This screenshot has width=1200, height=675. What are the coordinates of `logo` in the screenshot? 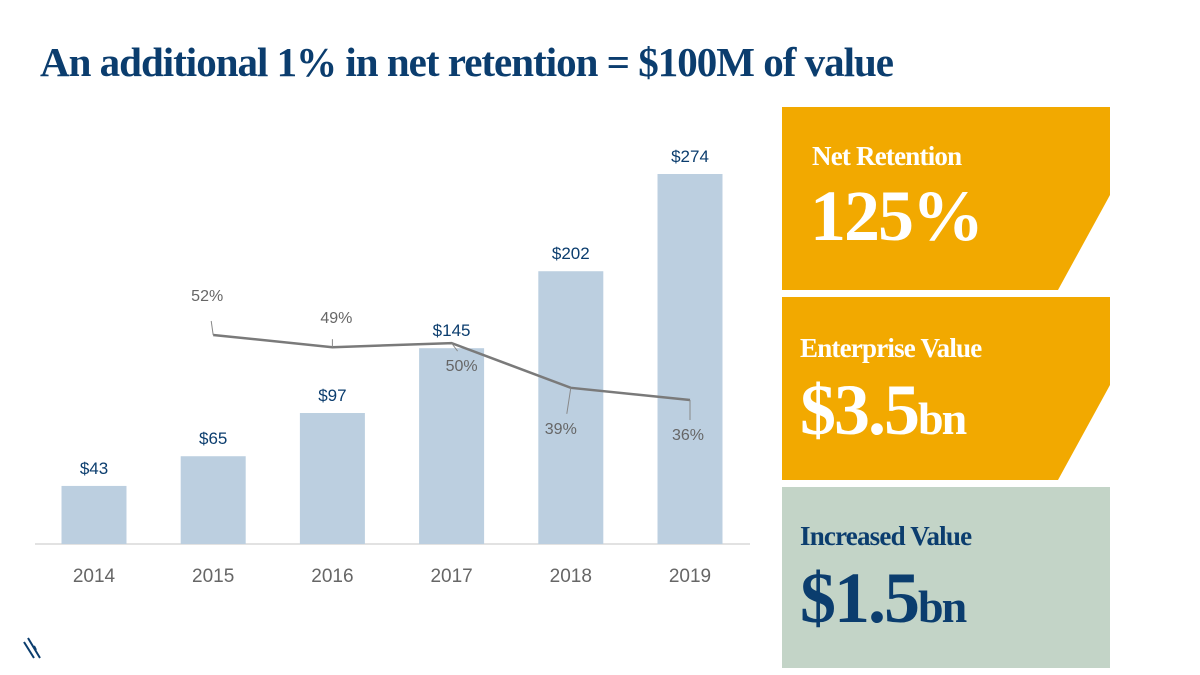 It's located at (32, 648).